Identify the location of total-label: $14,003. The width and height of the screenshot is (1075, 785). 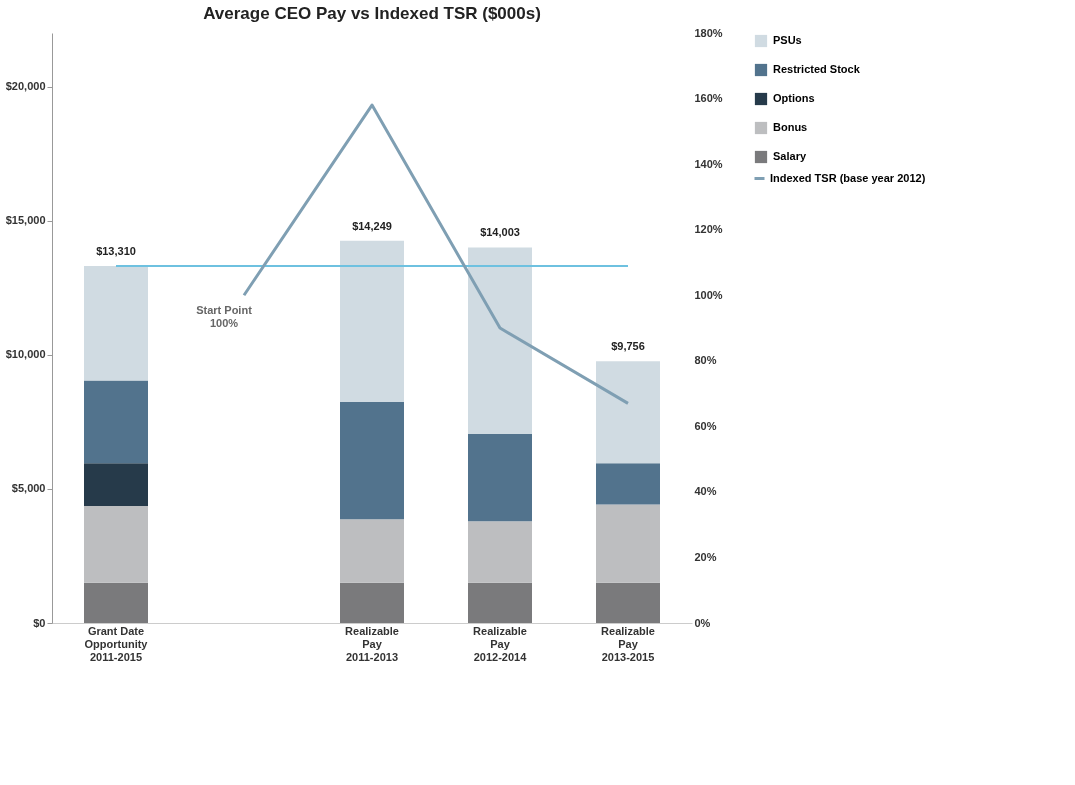
(500, 232).